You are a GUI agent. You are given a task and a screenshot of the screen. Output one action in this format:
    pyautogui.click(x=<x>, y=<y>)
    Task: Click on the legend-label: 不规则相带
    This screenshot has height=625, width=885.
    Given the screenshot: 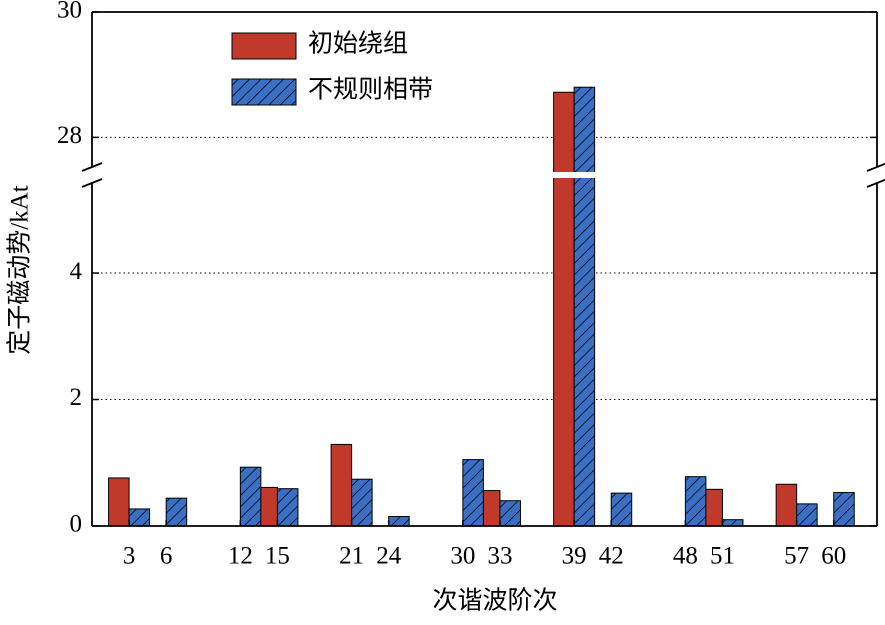 What is the action you would take?
    pyautogui.click(x=370, y=90)
    